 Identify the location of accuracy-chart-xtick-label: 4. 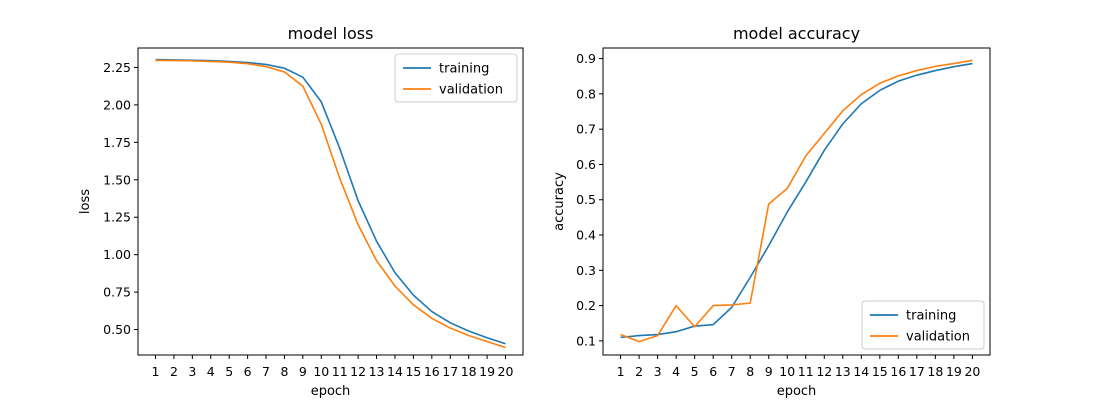
(676, 371).